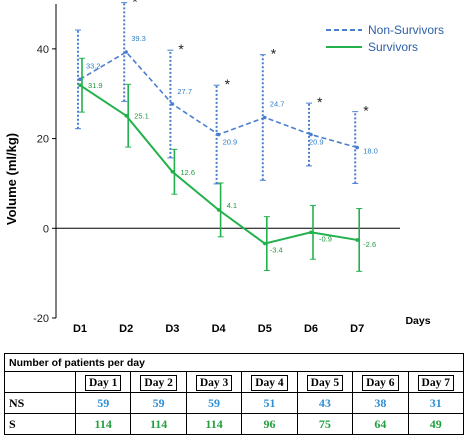  Describe the element at coordinates (380, 383) in the screenshot. I see `table-header-day6: Day 6` at that location.